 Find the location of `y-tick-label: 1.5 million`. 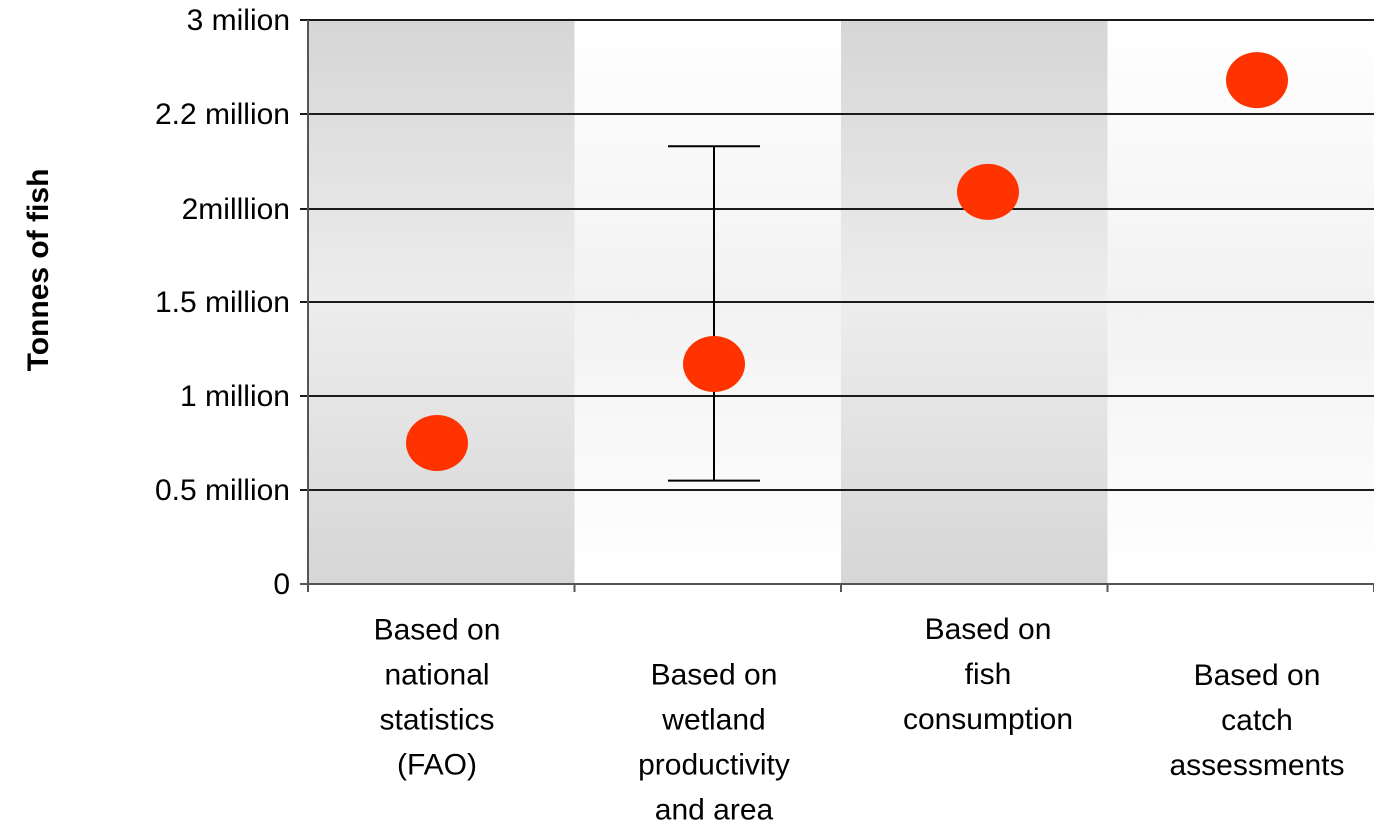

y-tick-label: 1.5 million is located at coordinates (222, 302).